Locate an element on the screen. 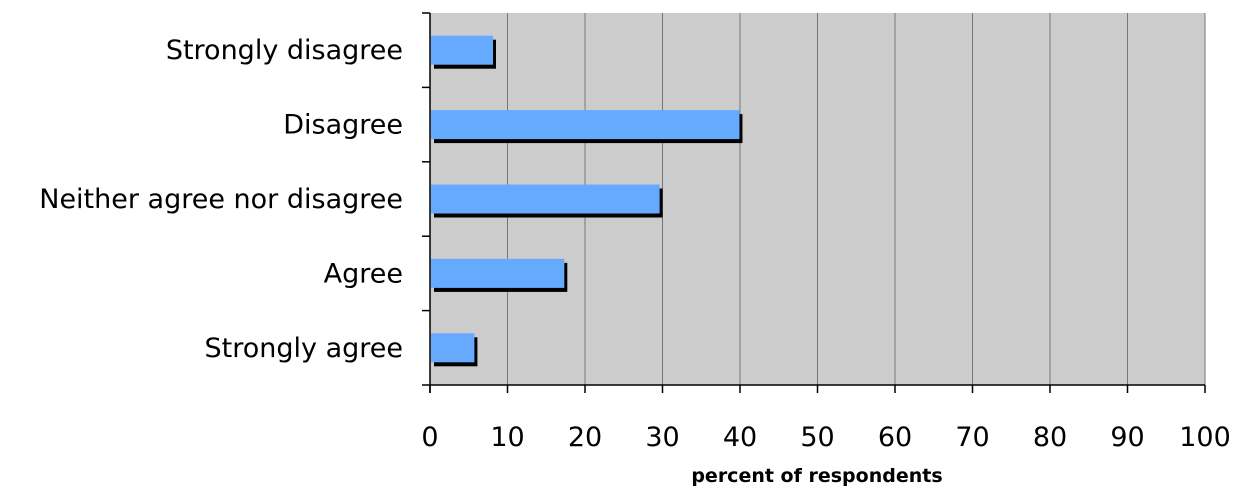 The width and height of the screenshot is (1242, 489). x-tick-label: 70 is located at coordinates (972, 437).